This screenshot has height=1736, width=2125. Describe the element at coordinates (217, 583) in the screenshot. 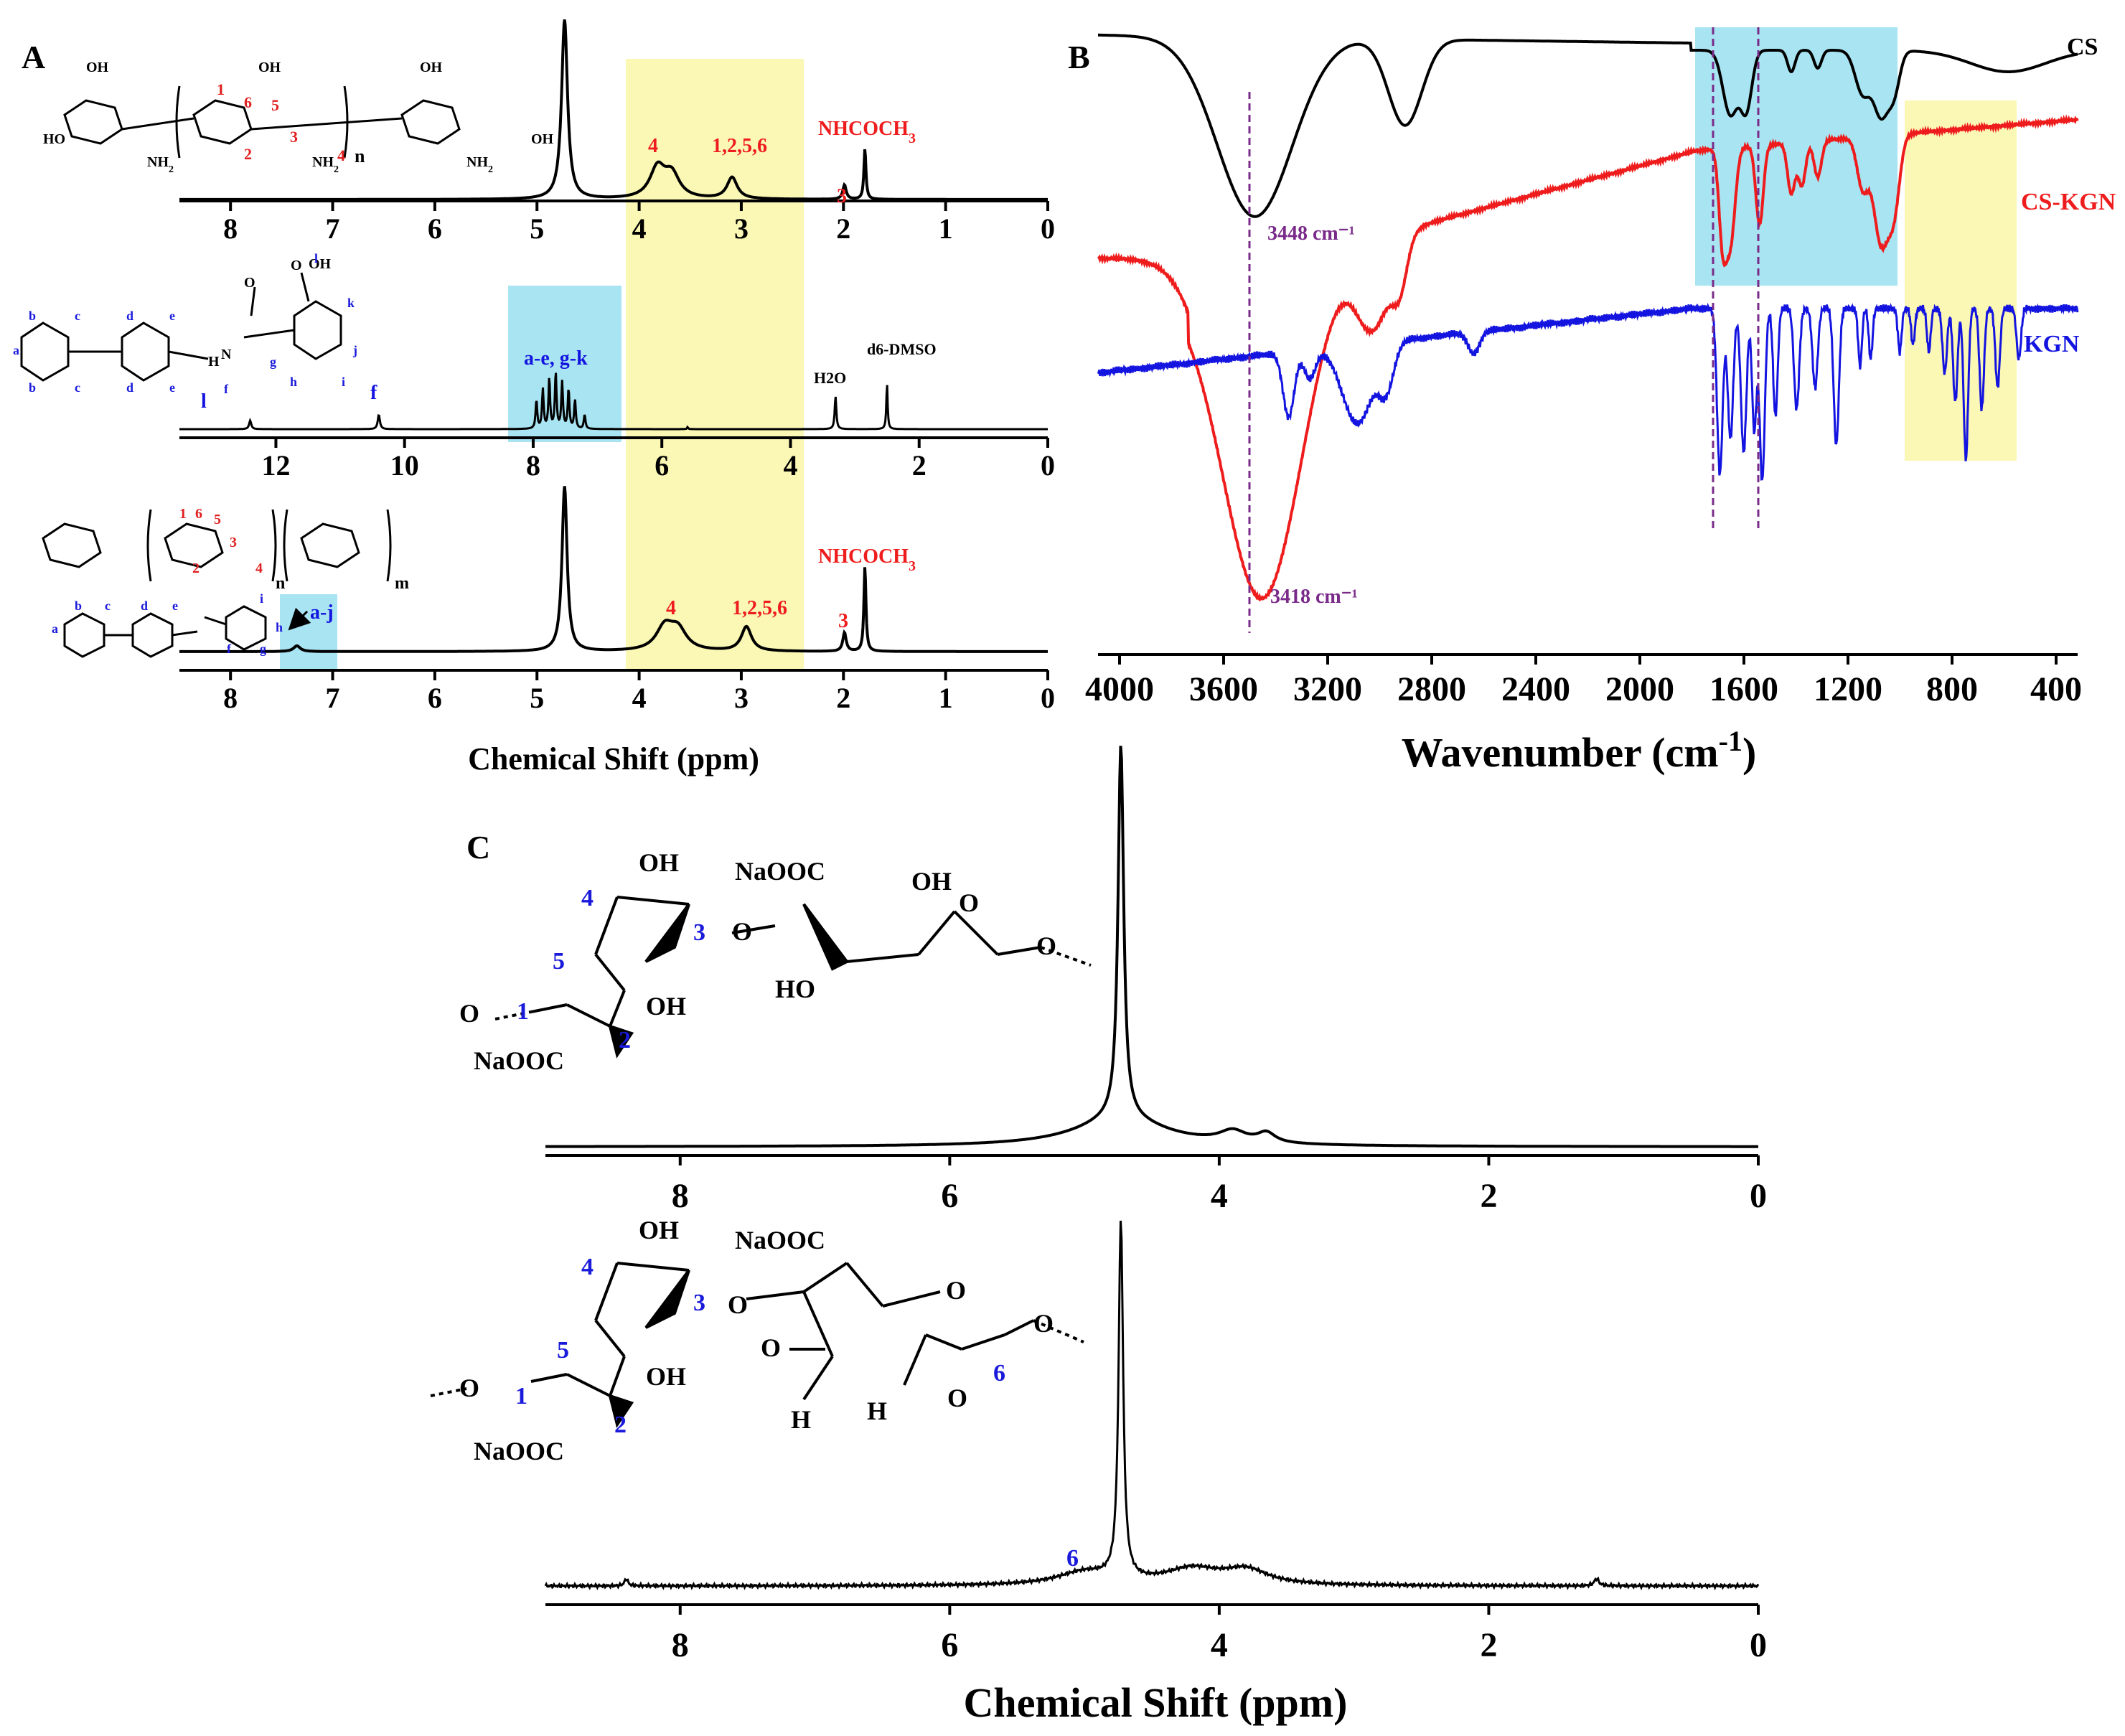

I see `a-structure-cskgn` at that location.